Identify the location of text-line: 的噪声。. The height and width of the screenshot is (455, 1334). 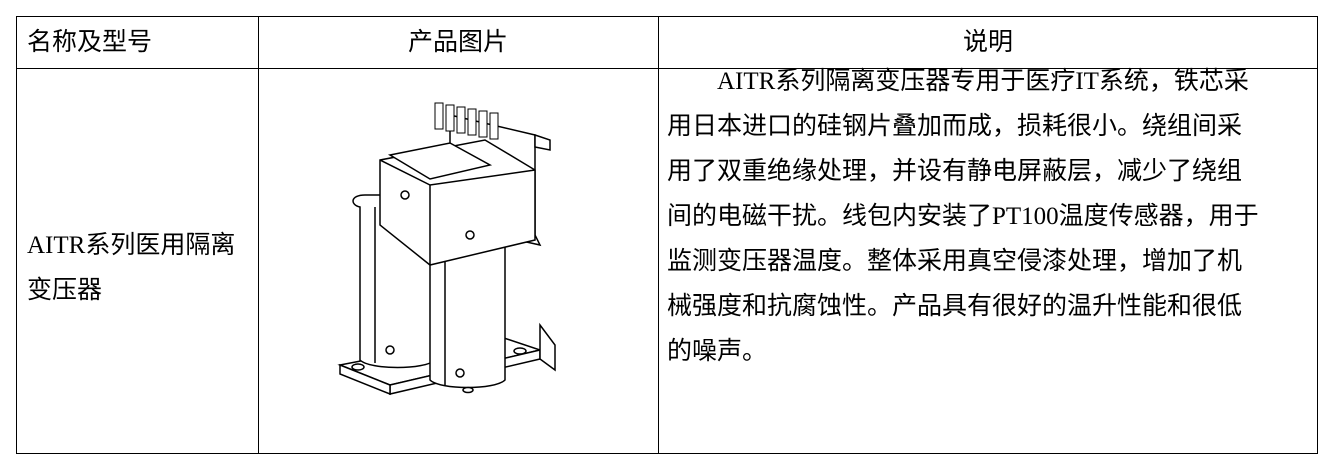
(717, 351).